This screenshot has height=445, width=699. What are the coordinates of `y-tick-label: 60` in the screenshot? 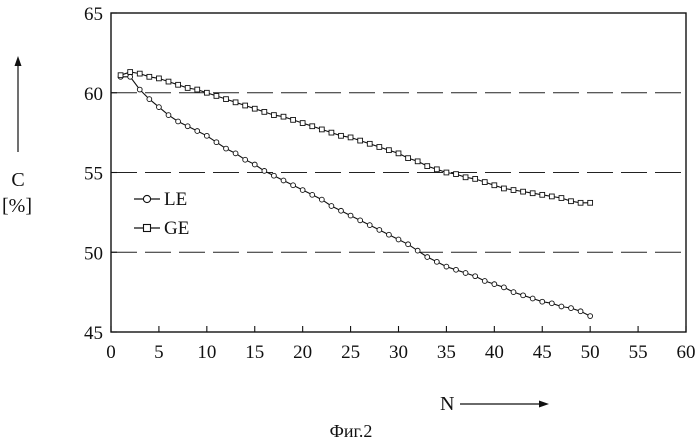 It's located at (93, 94).